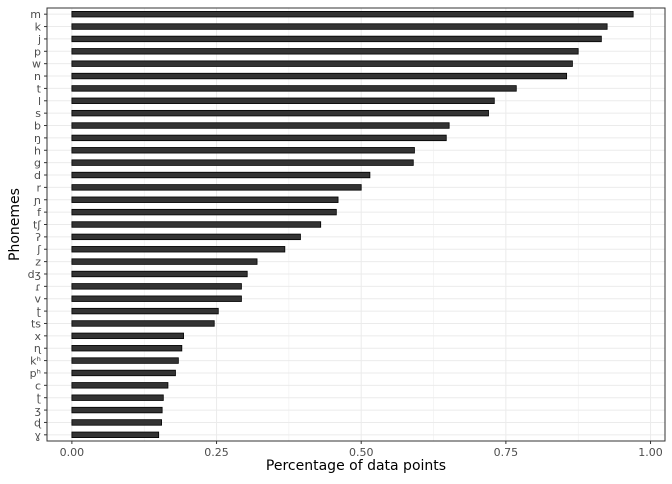 The height and width of the screenshot is (484, 672). Describe the element at coordinates (35, 373) in the screenshot. I see `y-tick-label: pʰ` at that location.